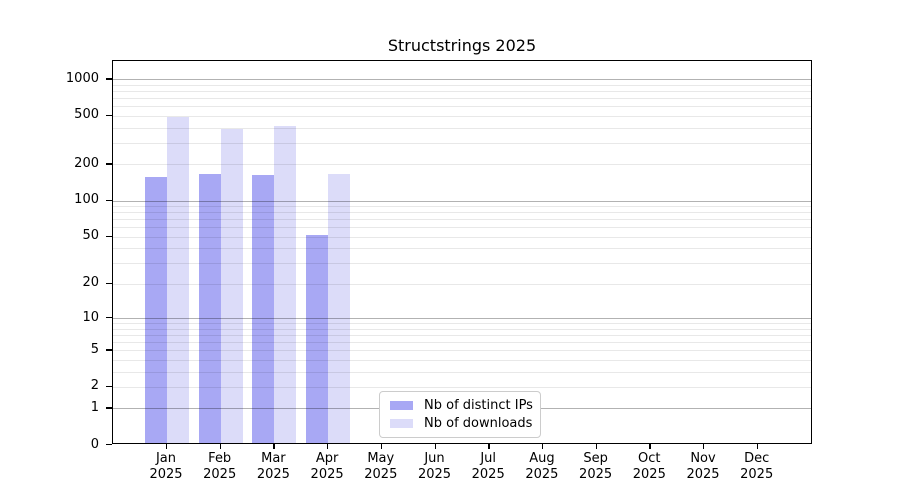 This screenshot has width=900, height=500. What do you see at coordinates (231, 286) in the screenshot?
I see `bar-feb-downloads` at bounding box center [231, 286].